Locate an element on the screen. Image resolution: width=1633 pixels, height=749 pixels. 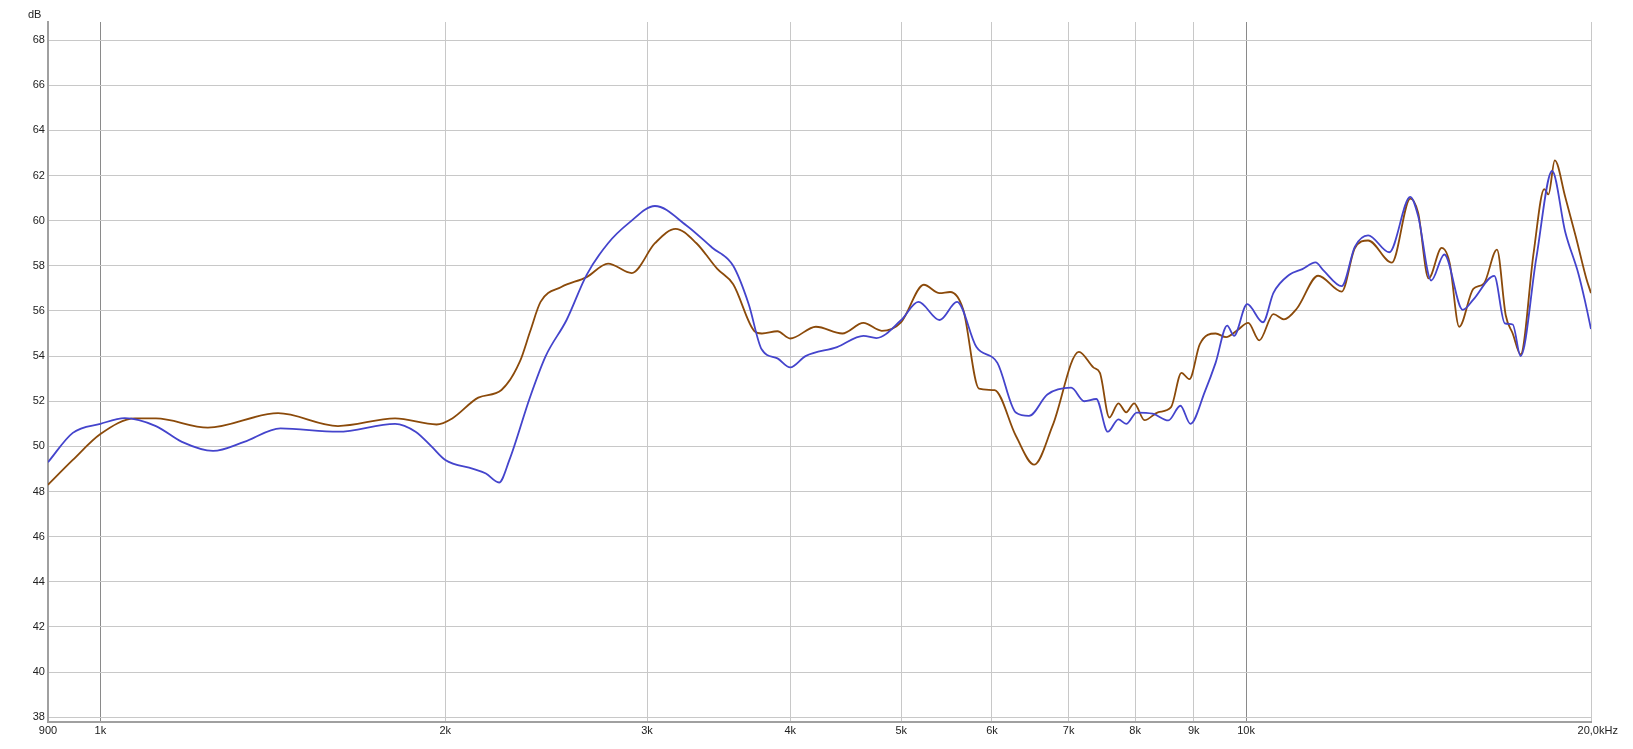
x-tick-label: 10k is located at coordinates (1246, 730).